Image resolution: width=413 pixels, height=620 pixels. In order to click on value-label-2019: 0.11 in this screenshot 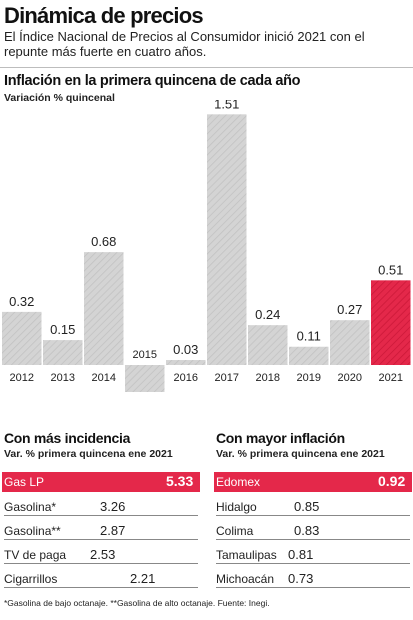, I will do `click(309, 336)`.